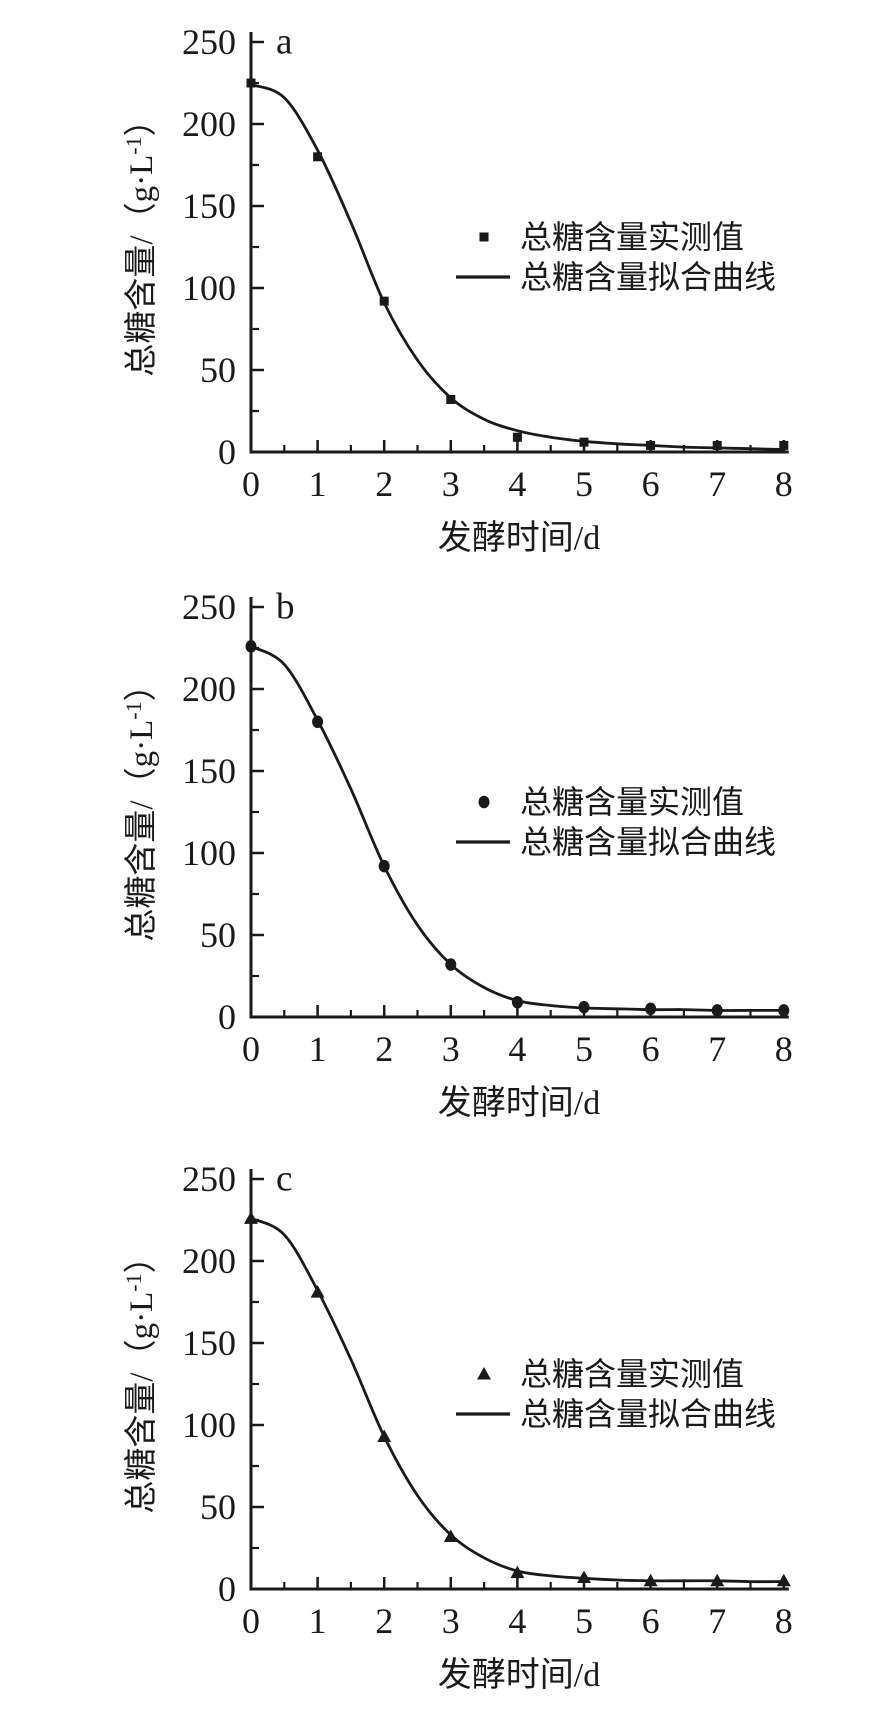  I want to click on panel-label: c, so click(284, 1179).